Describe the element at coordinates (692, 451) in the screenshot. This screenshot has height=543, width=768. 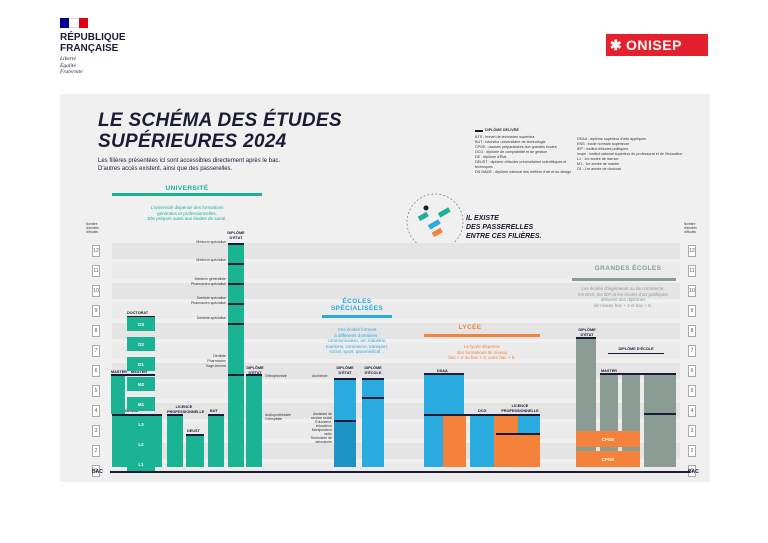
I see `level-number-right: 2` at that location.